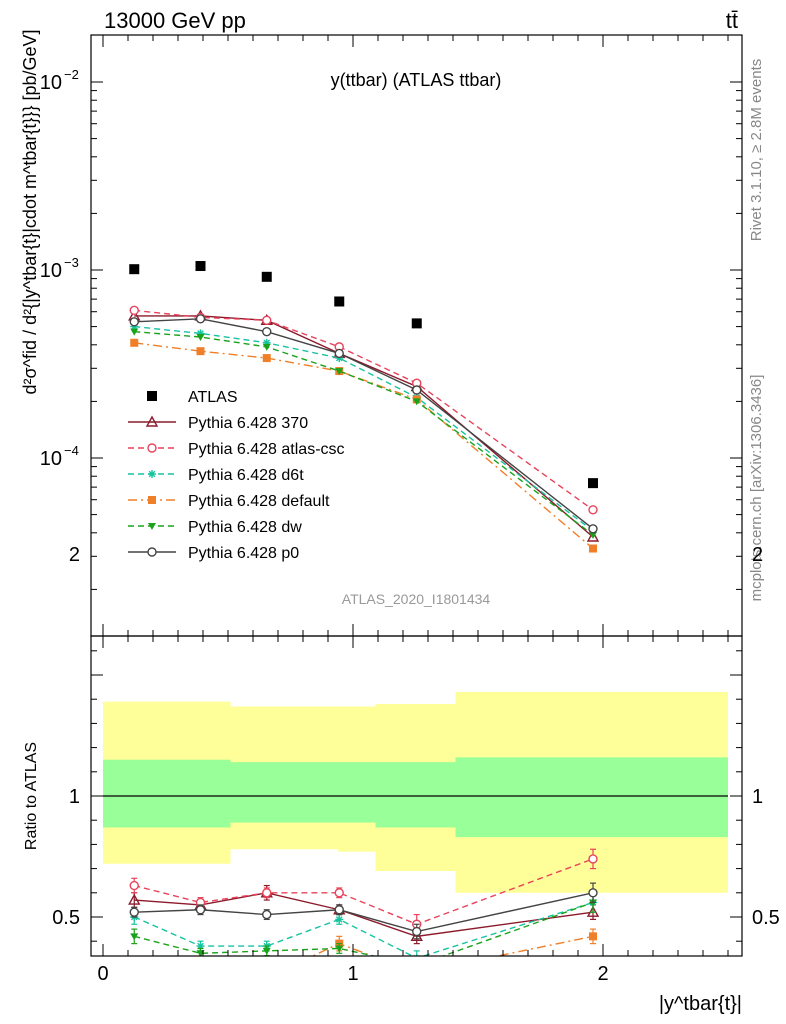 Image resolution: width=786 pixels, height=1024 pixels. What do you see at coordinates (31, 796) in the screenshot?
I see `ratio-y-axis-label: Ratio to ATLAS` at bounding box center [31, 796].